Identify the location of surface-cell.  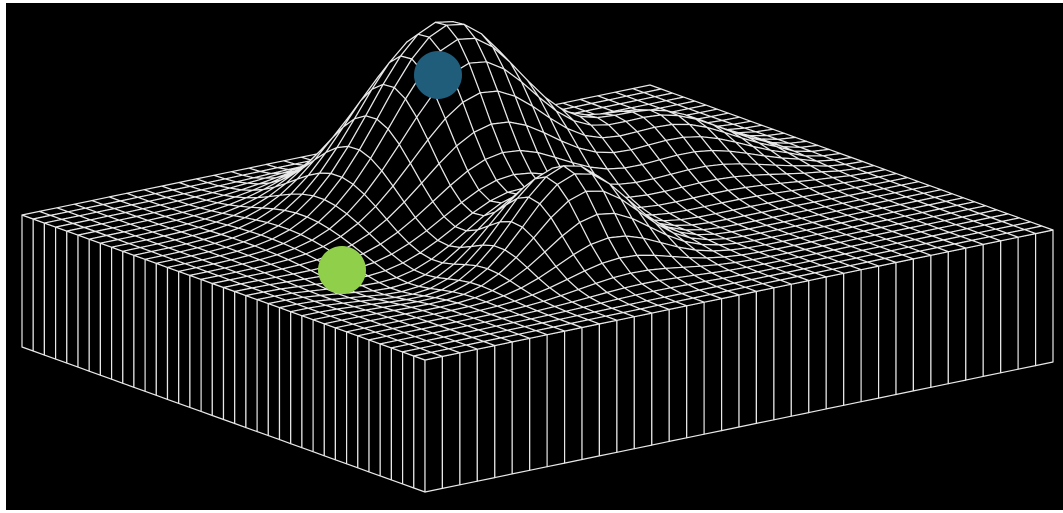
(428, 356).